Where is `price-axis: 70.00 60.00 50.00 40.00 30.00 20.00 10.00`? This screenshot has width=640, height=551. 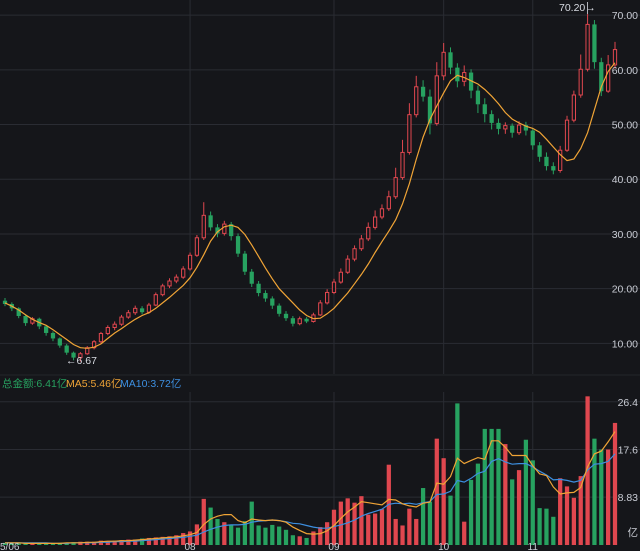 price-axis: 70.00 60.00 50.00 40.00 30.00 20.00 10.00 is located at coordinates (625, 180).